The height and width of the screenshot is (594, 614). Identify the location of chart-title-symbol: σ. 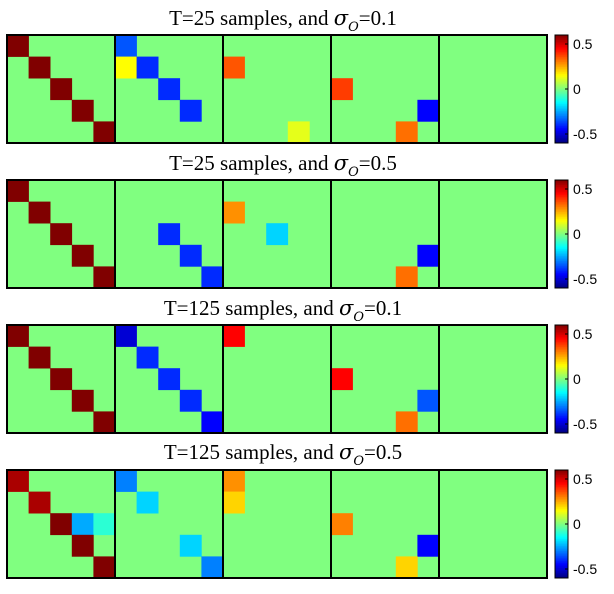
(341, 18).